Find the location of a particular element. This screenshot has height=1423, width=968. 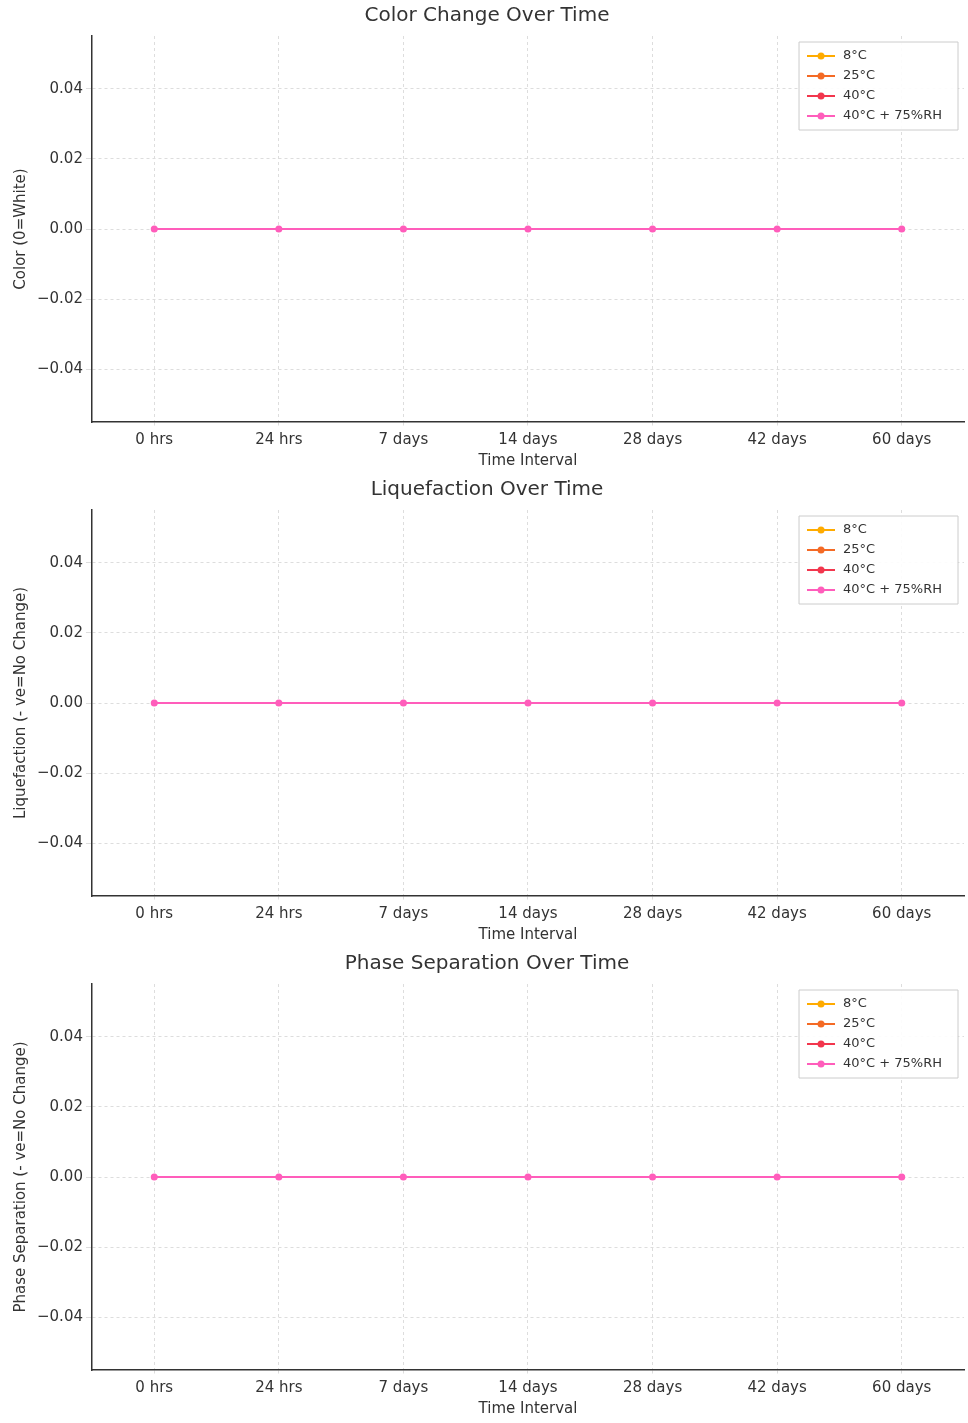

chart-title: Liquefaction Over Time is located at coordinates (487, 488).